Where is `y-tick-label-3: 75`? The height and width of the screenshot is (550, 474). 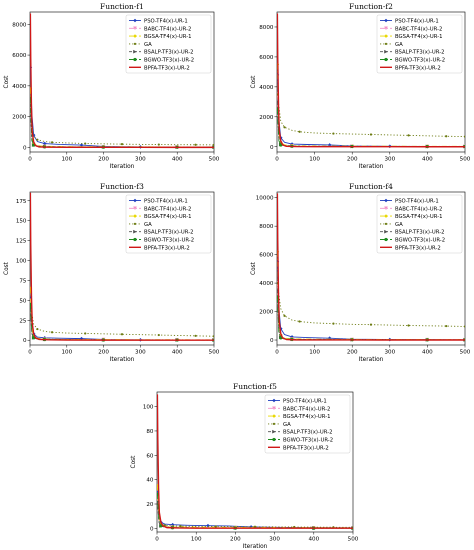
y-tick-label-3: 75 is located at coordinates (23, 281).